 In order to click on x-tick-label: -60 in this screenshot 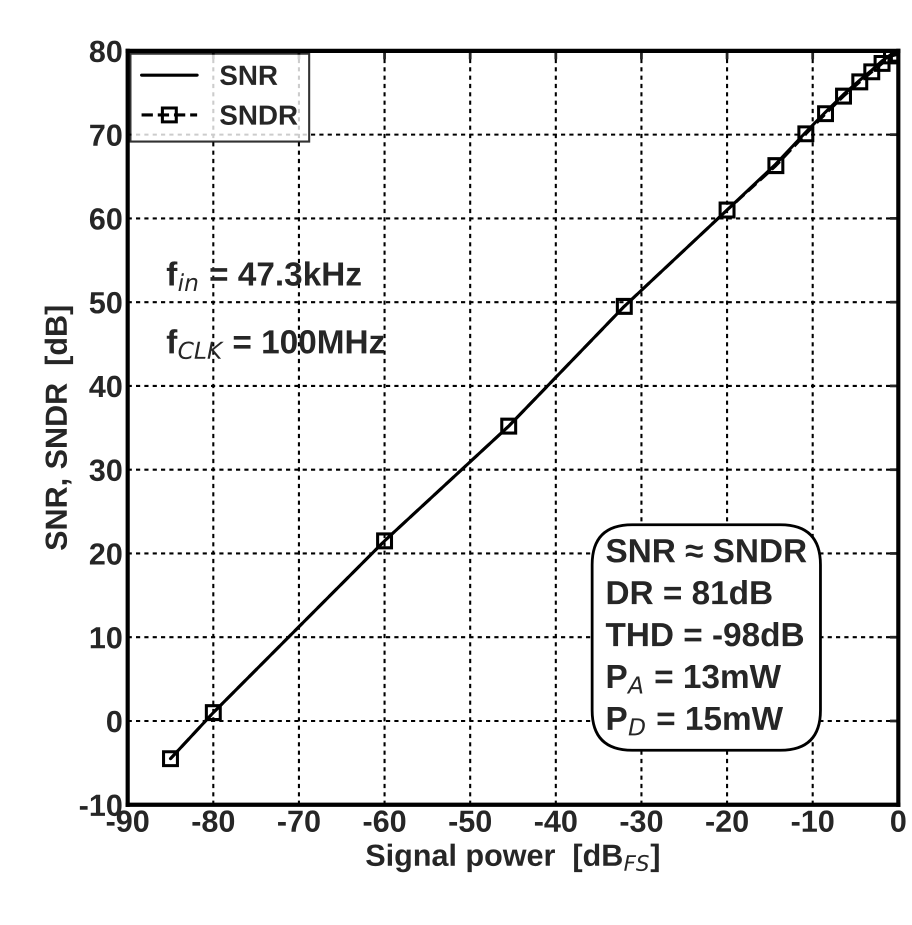, I will do `click(385, 821)`.